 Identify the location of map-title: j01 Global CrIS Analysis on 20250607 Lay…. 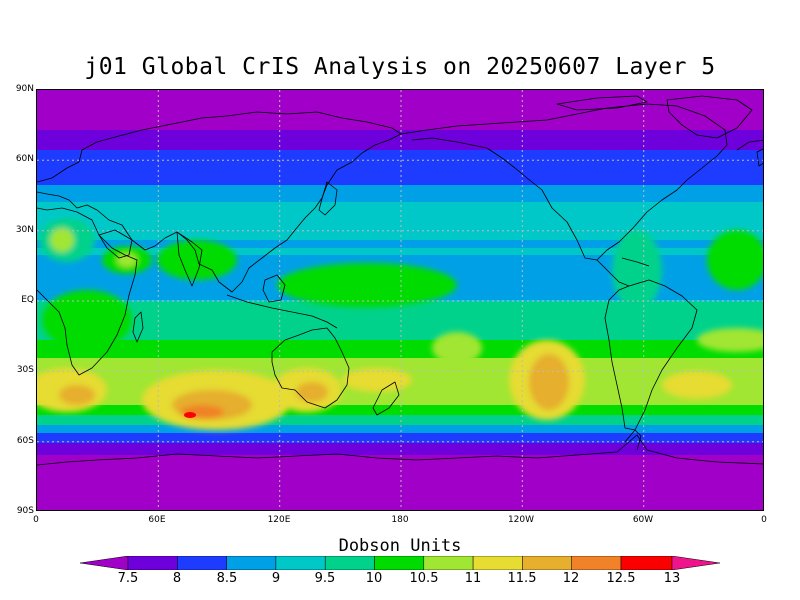
(400, 67).